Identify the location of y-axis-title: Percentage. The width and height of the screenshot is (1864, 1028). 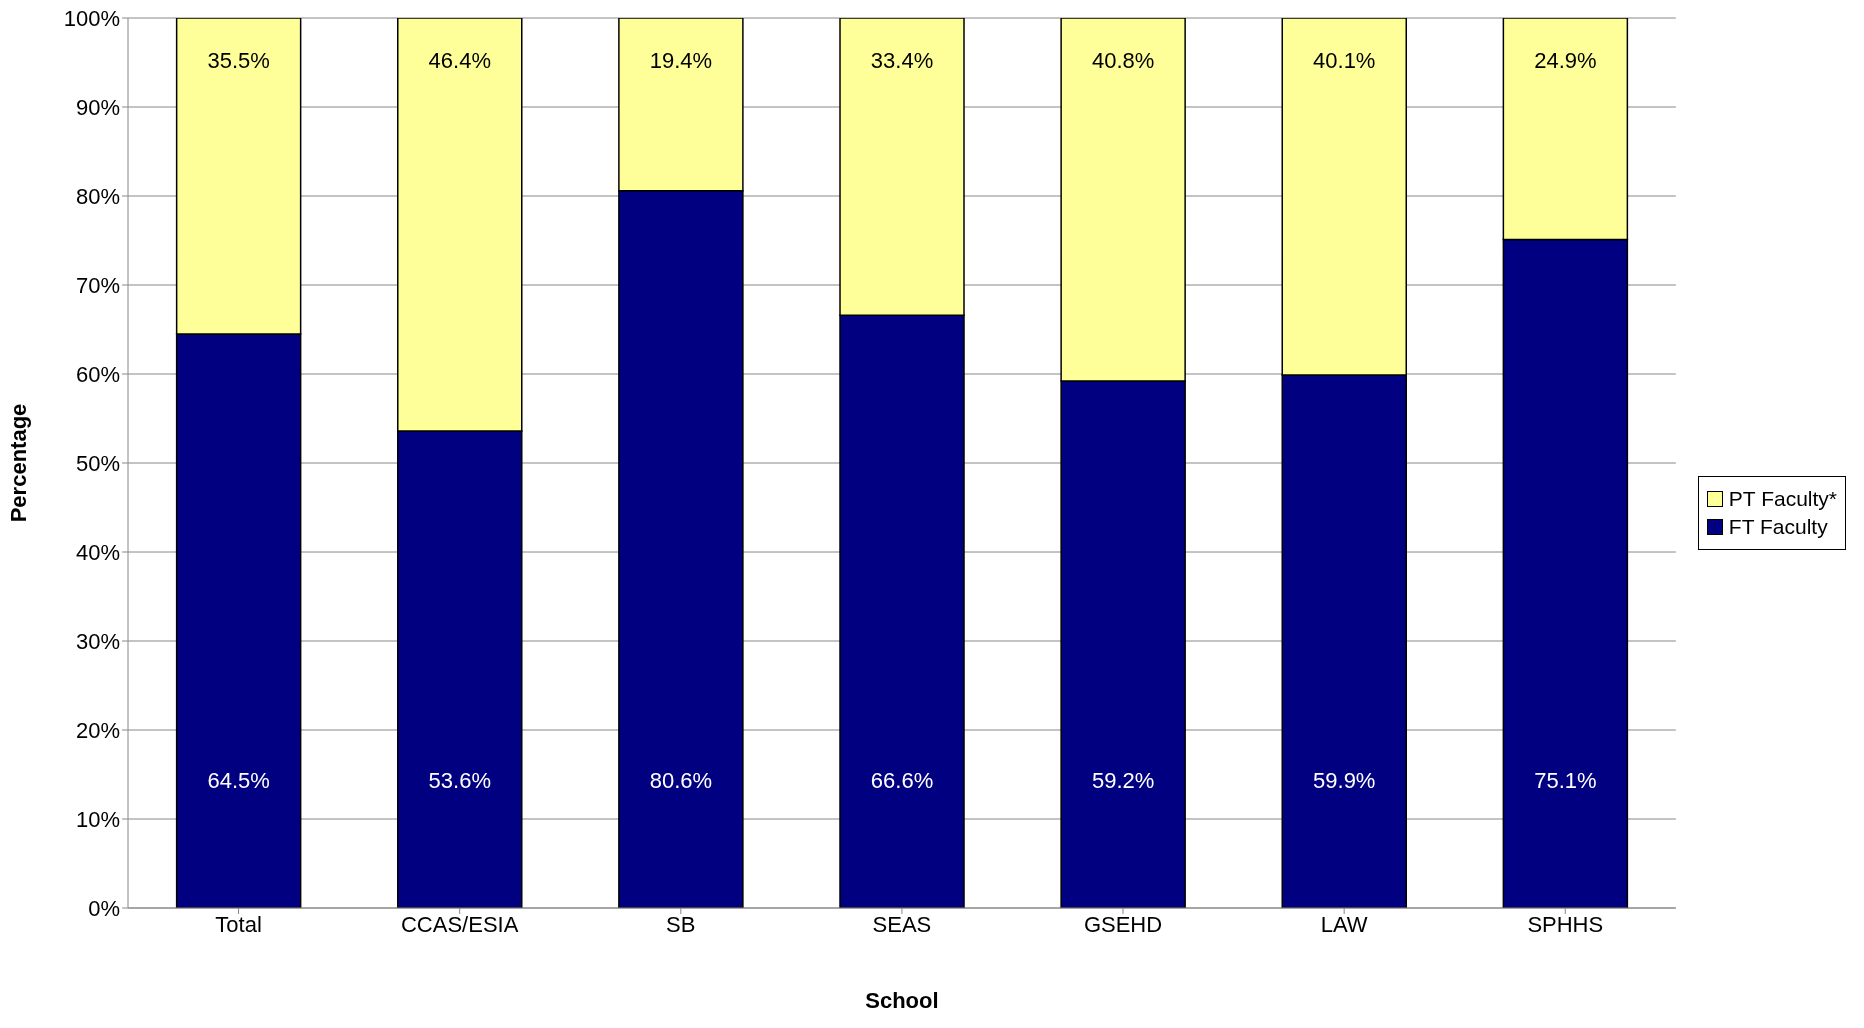
(18, 463).